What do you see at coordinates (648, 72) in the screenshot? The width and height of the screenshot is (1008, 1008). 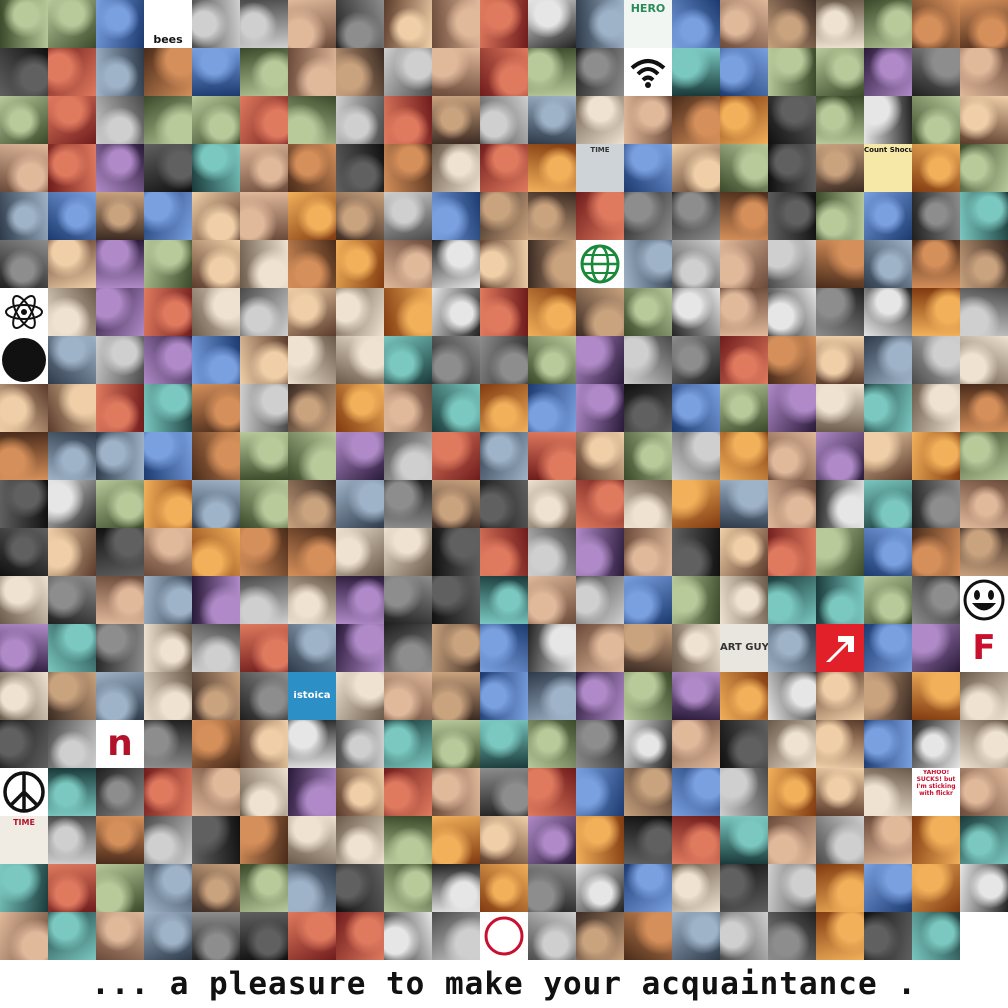 I see `wifi-icon` at bounding box center [648, 72].